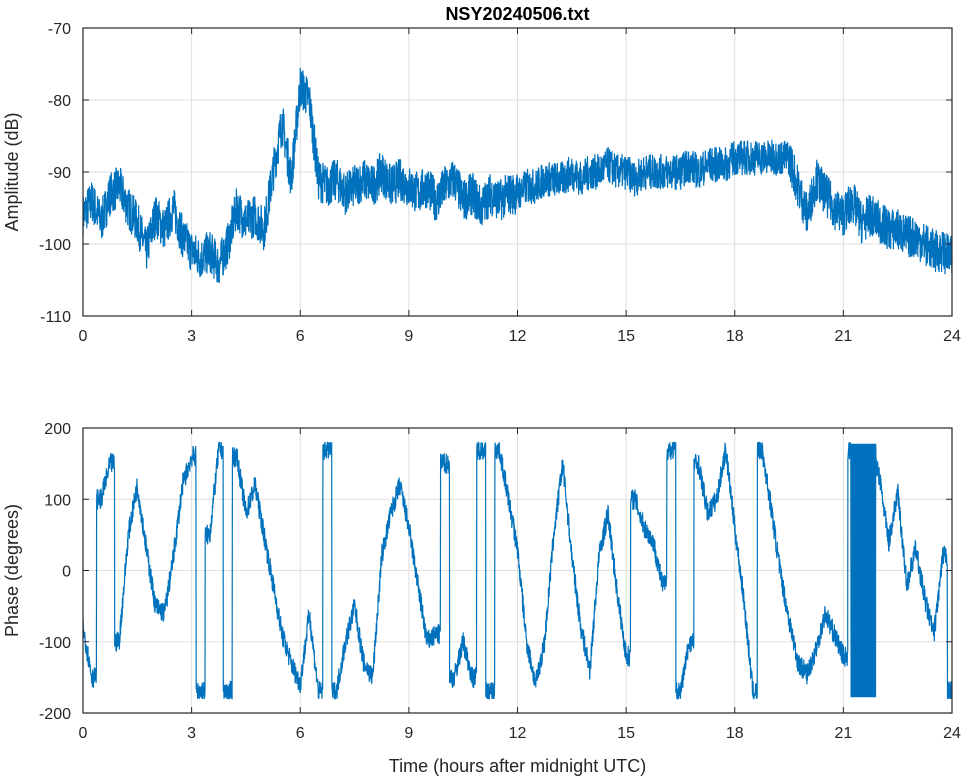 The height and width of the screenshot is (778, 964). What do you see at coordinates (55, 317) in the screenshot?
I see `y-tick-label: -110` at bounding box center [55, 317].